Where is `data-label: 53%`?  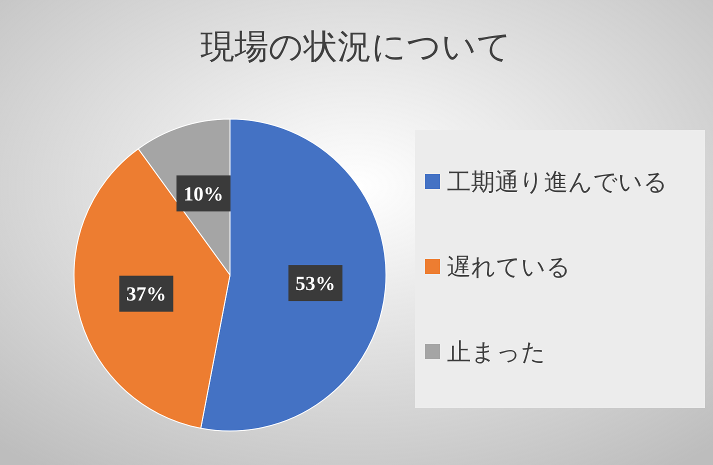 data-label: 53% is located at coordinates (315, 284).